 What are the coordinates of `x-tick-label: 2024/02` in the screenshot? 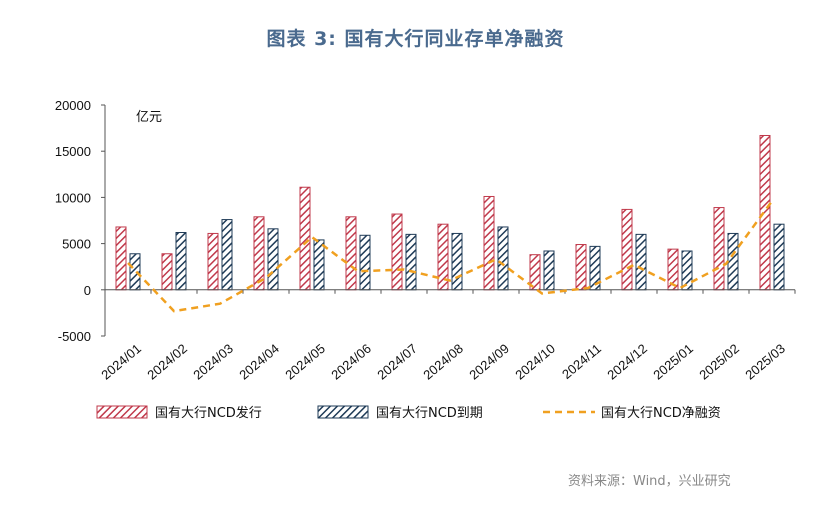 It's located at (167, 362).